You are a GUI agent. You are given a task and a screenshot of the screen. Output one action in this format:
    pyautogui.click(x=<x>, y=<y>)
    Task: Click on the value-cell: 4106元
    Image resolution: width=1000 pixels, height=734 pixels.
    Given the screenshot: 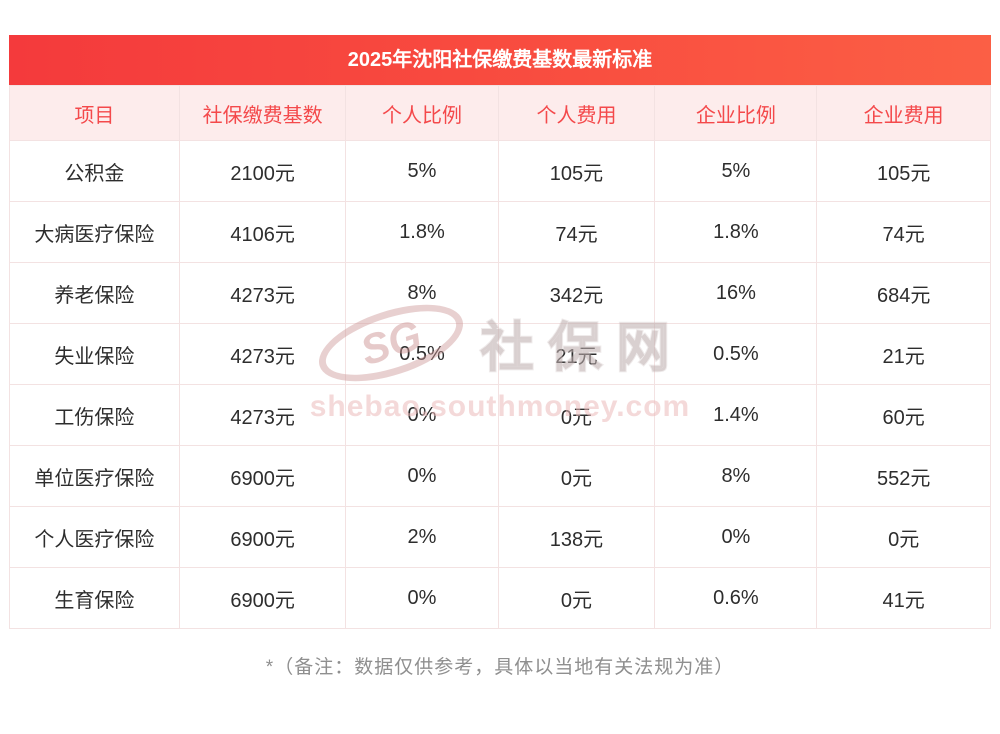 What is the action you would take?
    pyautogui.click(x=262, y=232)
    